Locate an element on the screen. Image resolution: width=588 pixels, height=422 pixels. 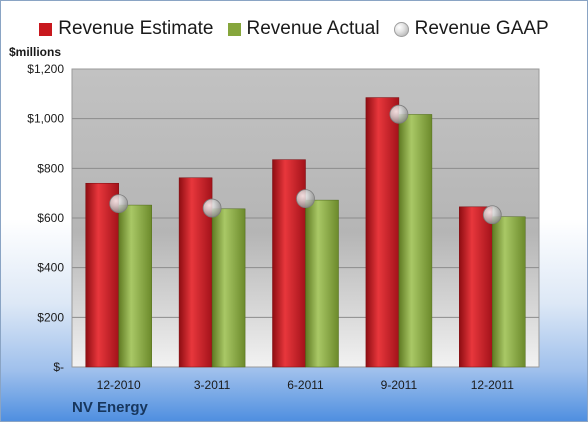
y-axis-unit-label: $millions is located at coordinates (35, 52).